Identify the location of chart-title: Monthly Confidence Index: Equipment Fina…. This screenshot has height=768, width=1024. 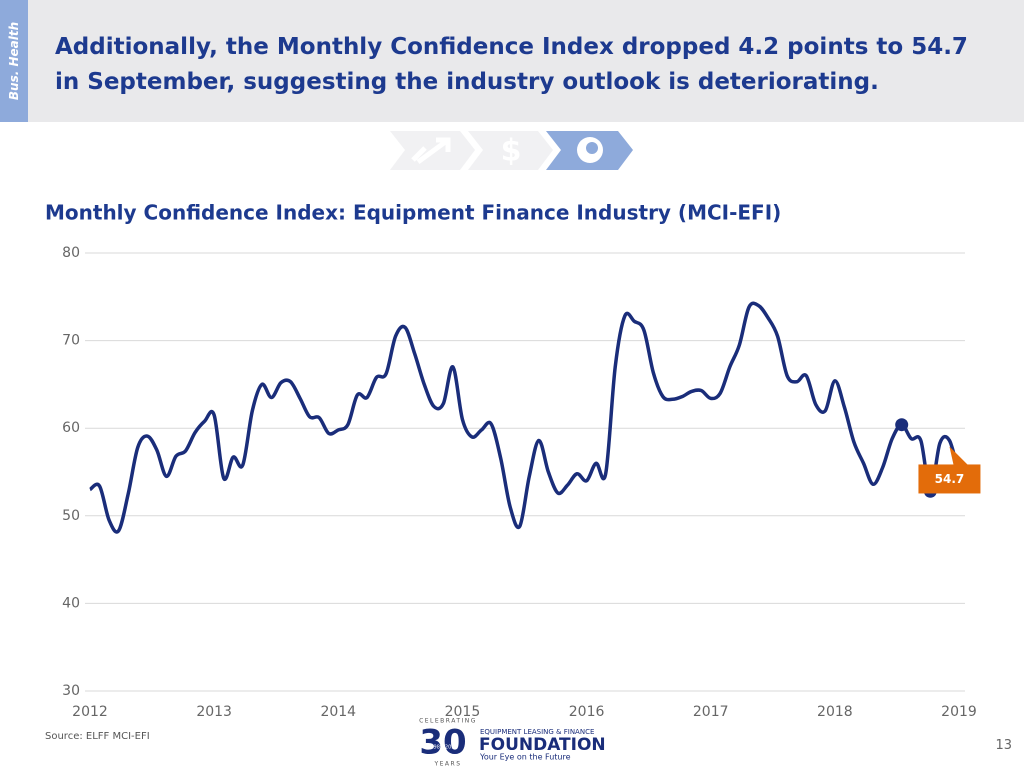
(413, 213).